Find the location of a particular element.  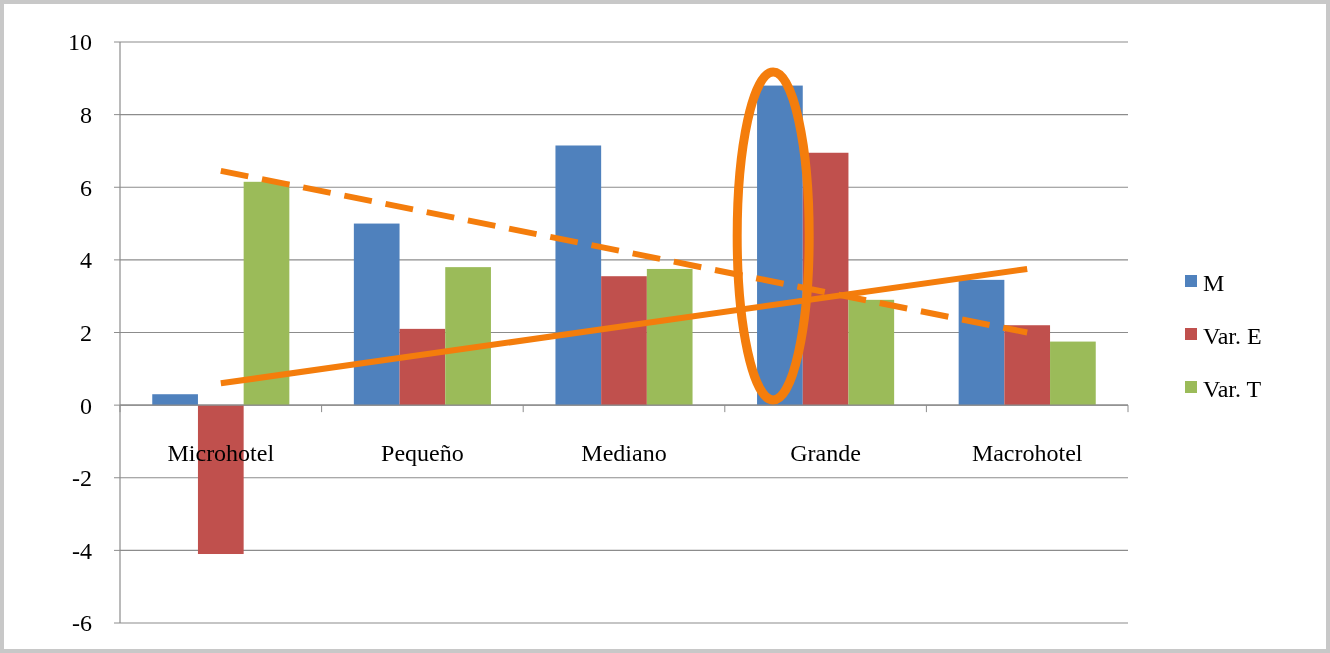

legend-label: Var. T is located at coordinates (1232, 389).